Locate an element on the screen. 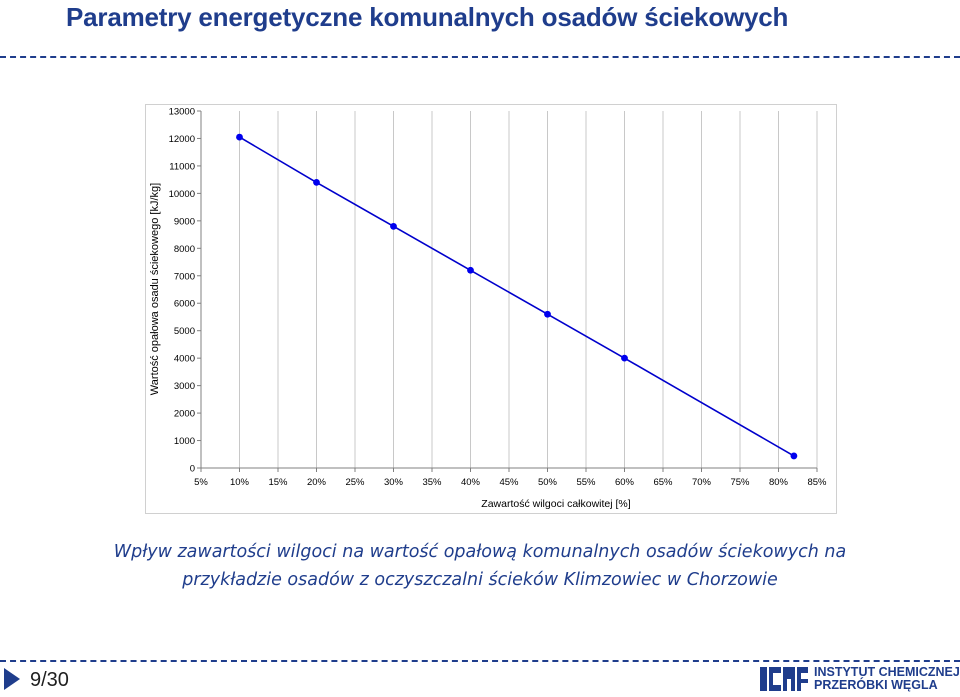 The image size is (960, 697). y-tick-label: 13000 is located at coordinates (182, 112).